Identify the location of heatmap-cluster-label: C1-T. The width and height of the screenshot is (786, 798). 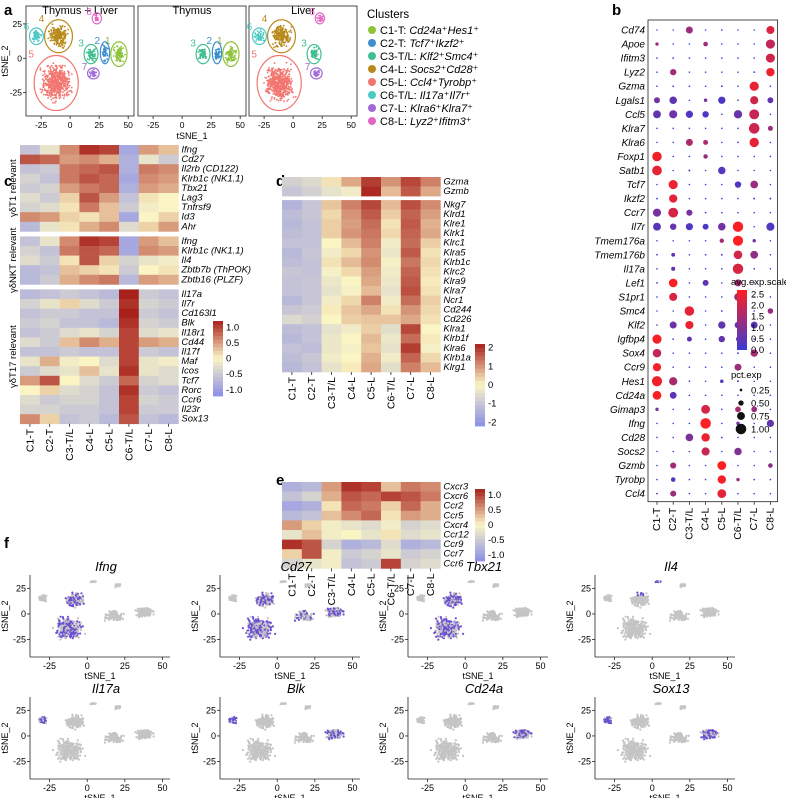
(292, 585).